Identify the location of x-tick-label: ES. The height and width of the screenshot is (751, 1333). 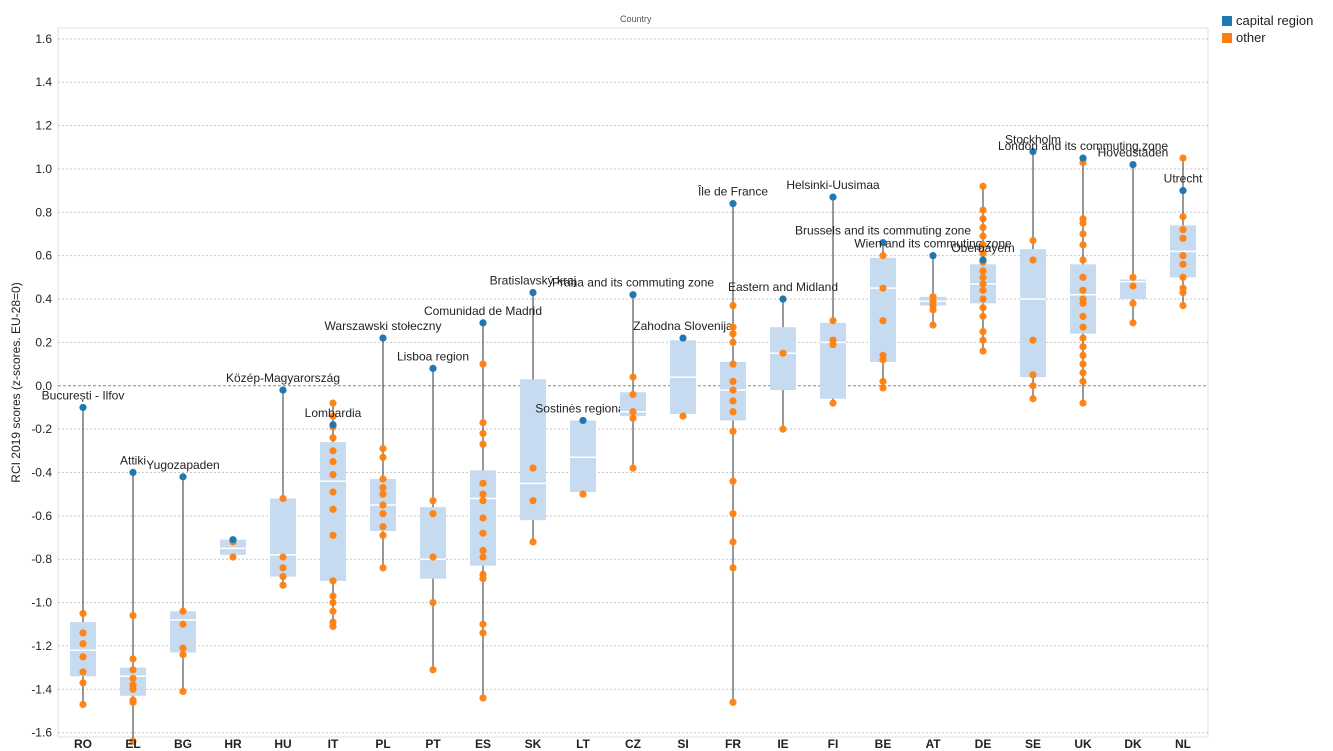
(483, 744).